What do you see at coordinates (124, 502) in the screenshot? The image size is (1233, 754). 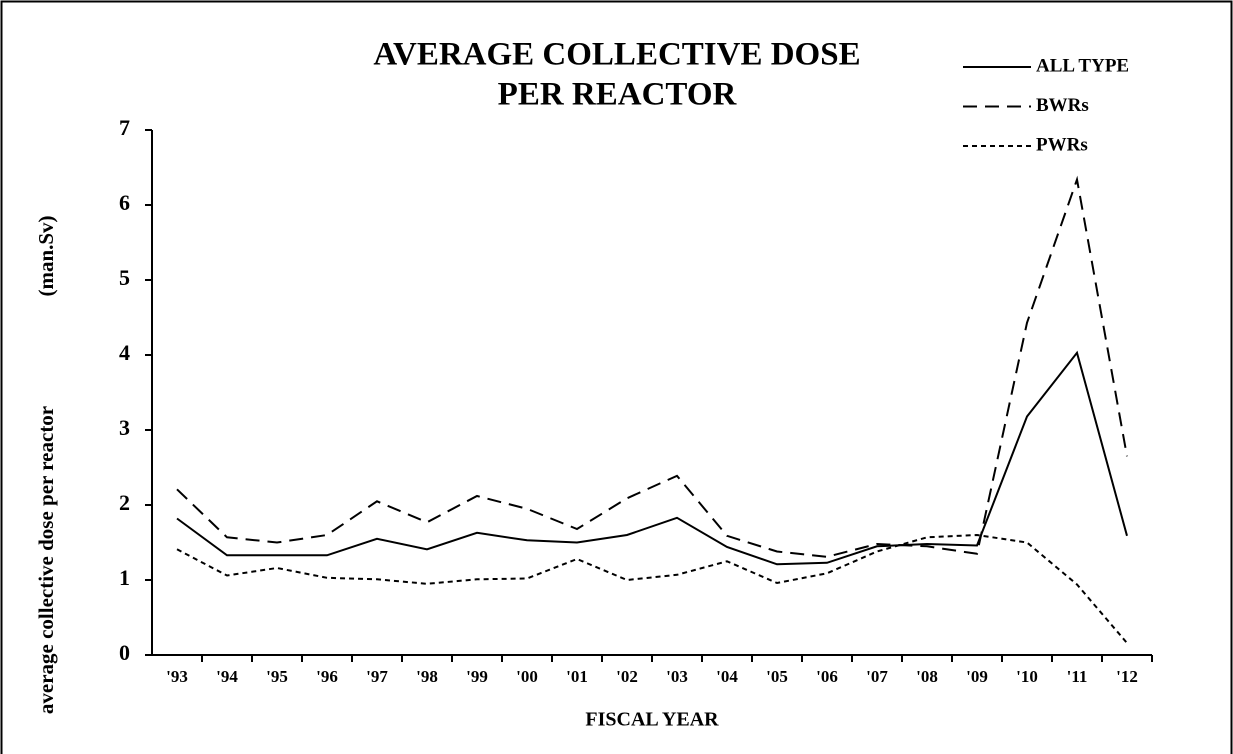 I see `y-tick-label: 2` at bounding box center [124, 502].